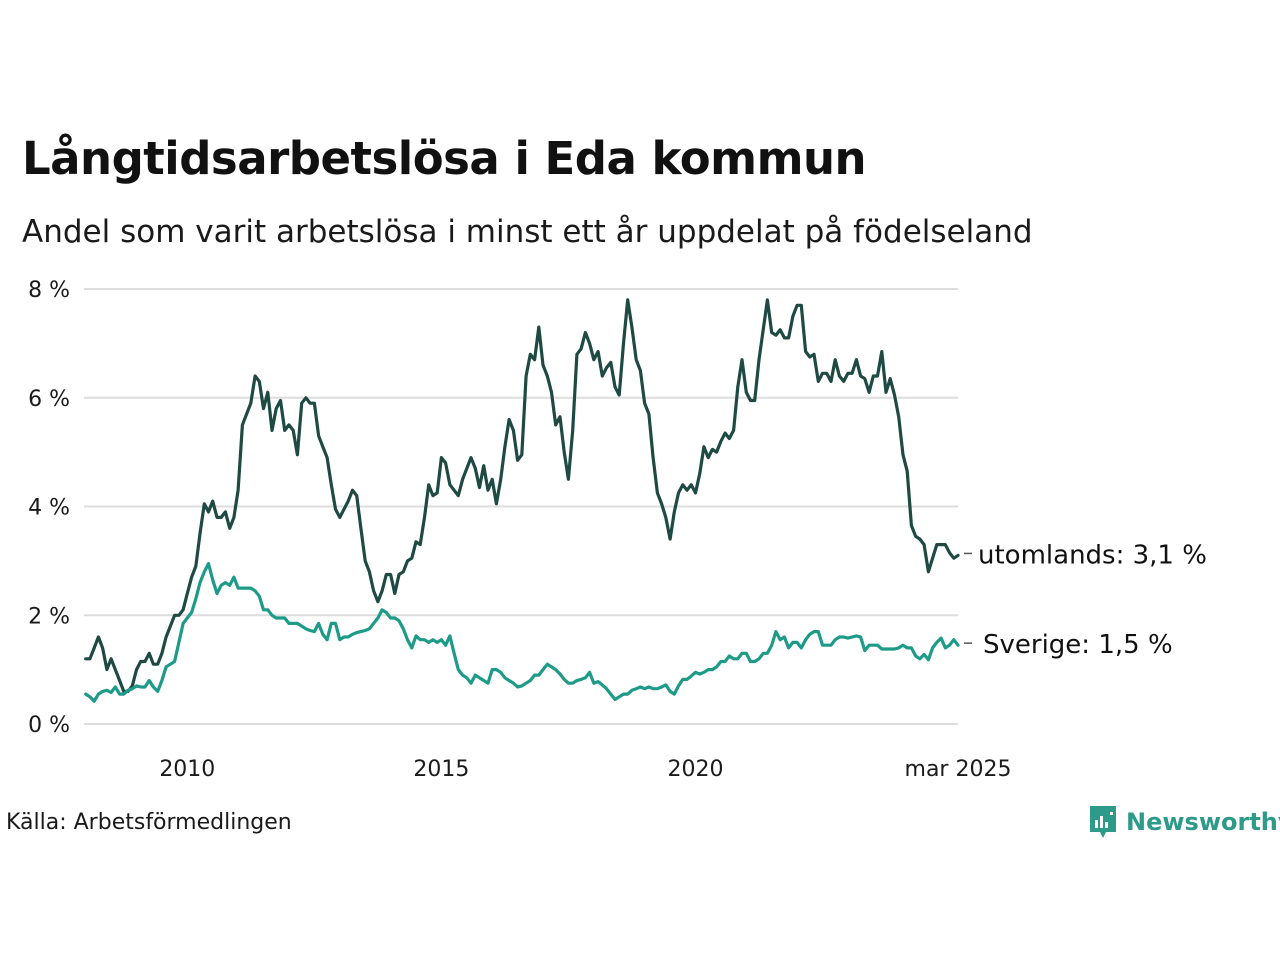 The image size is (1280, 960). Describe the element at coordinates (1092, 555) in the screenshot. I see `end-label-utomlands: utomlands: 3,1 %` at that location.